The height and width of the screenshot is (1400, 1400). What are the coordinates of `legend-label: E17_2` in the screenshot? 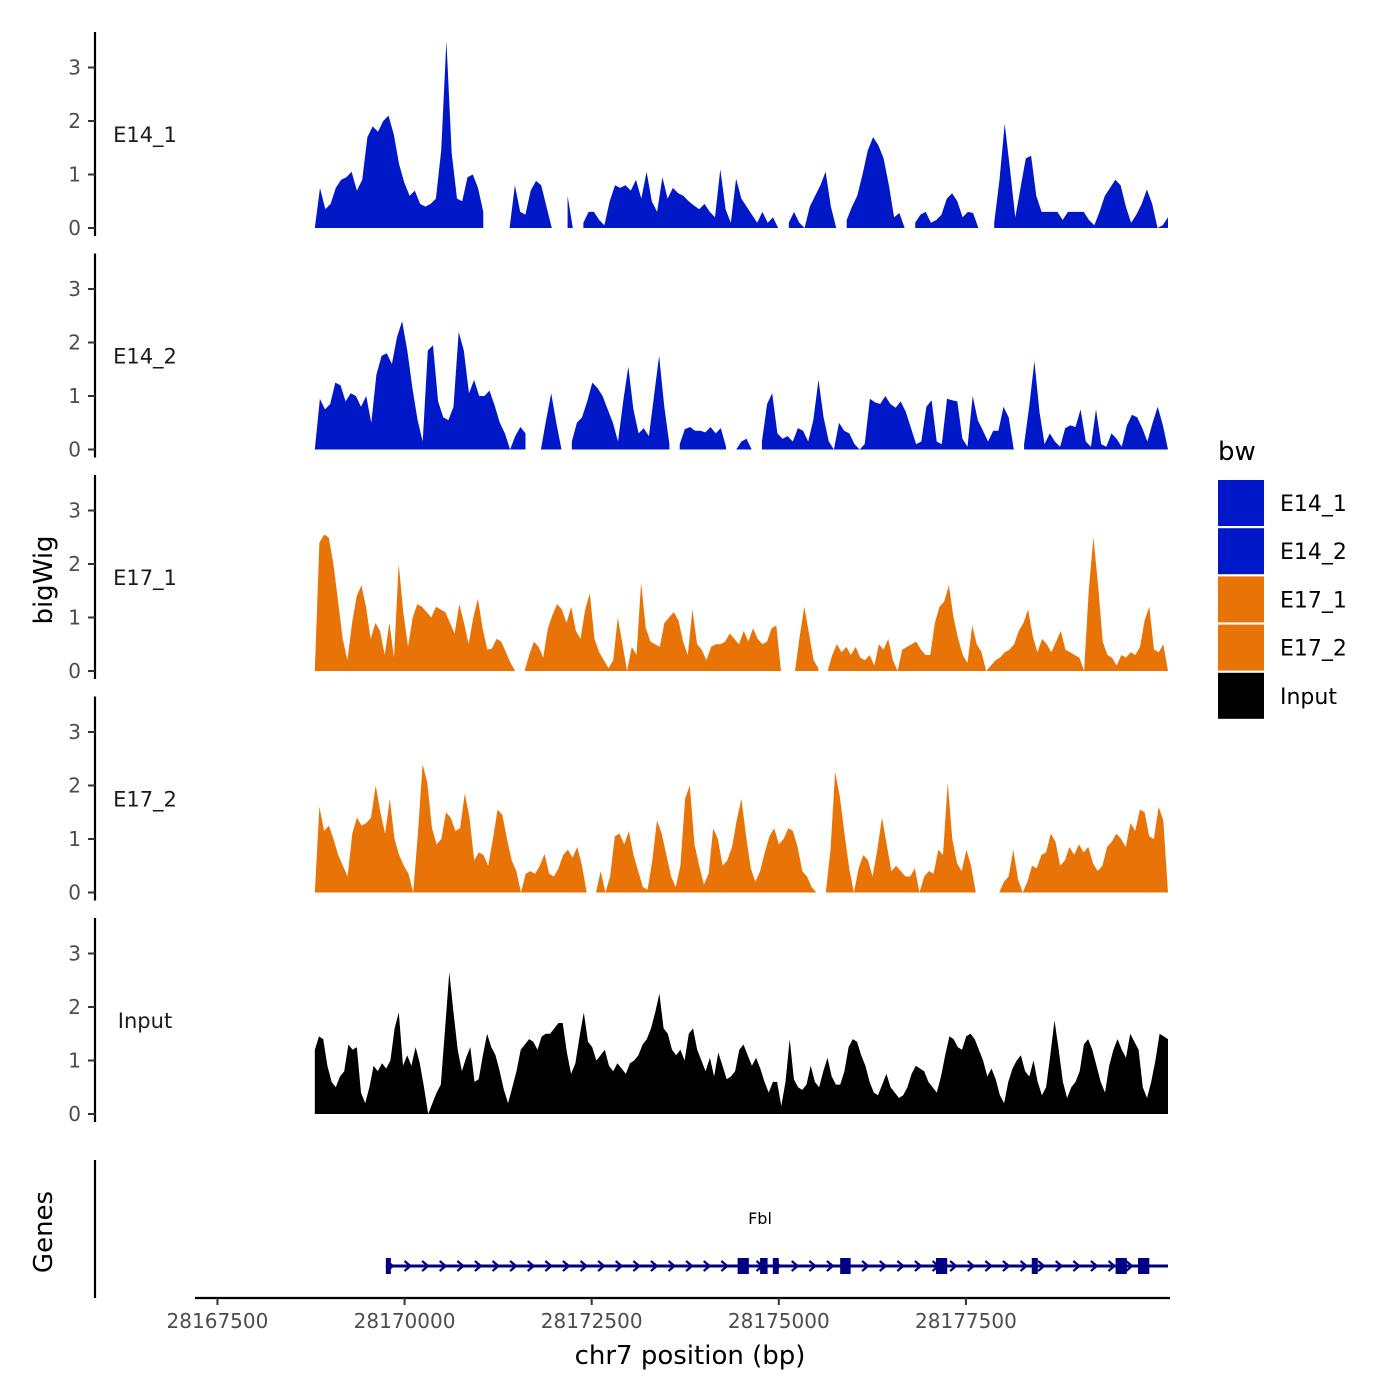 It's located at (1313, 649).